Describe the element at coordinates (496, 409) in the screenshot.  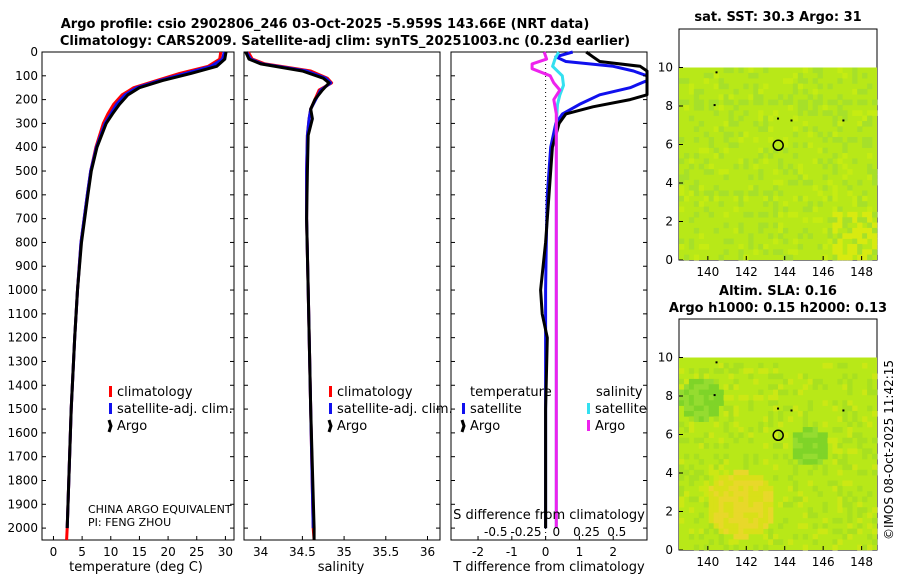
I see `legend-t-satellite-label: satellite` at that location.